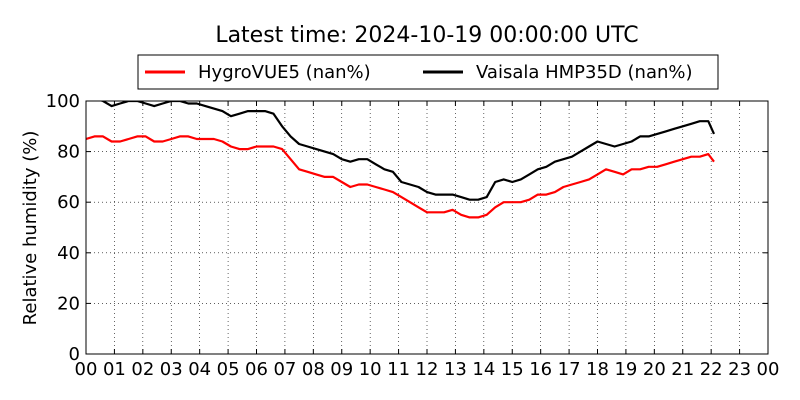  I want to click on x-tick-label: 22, so click(711, 369).